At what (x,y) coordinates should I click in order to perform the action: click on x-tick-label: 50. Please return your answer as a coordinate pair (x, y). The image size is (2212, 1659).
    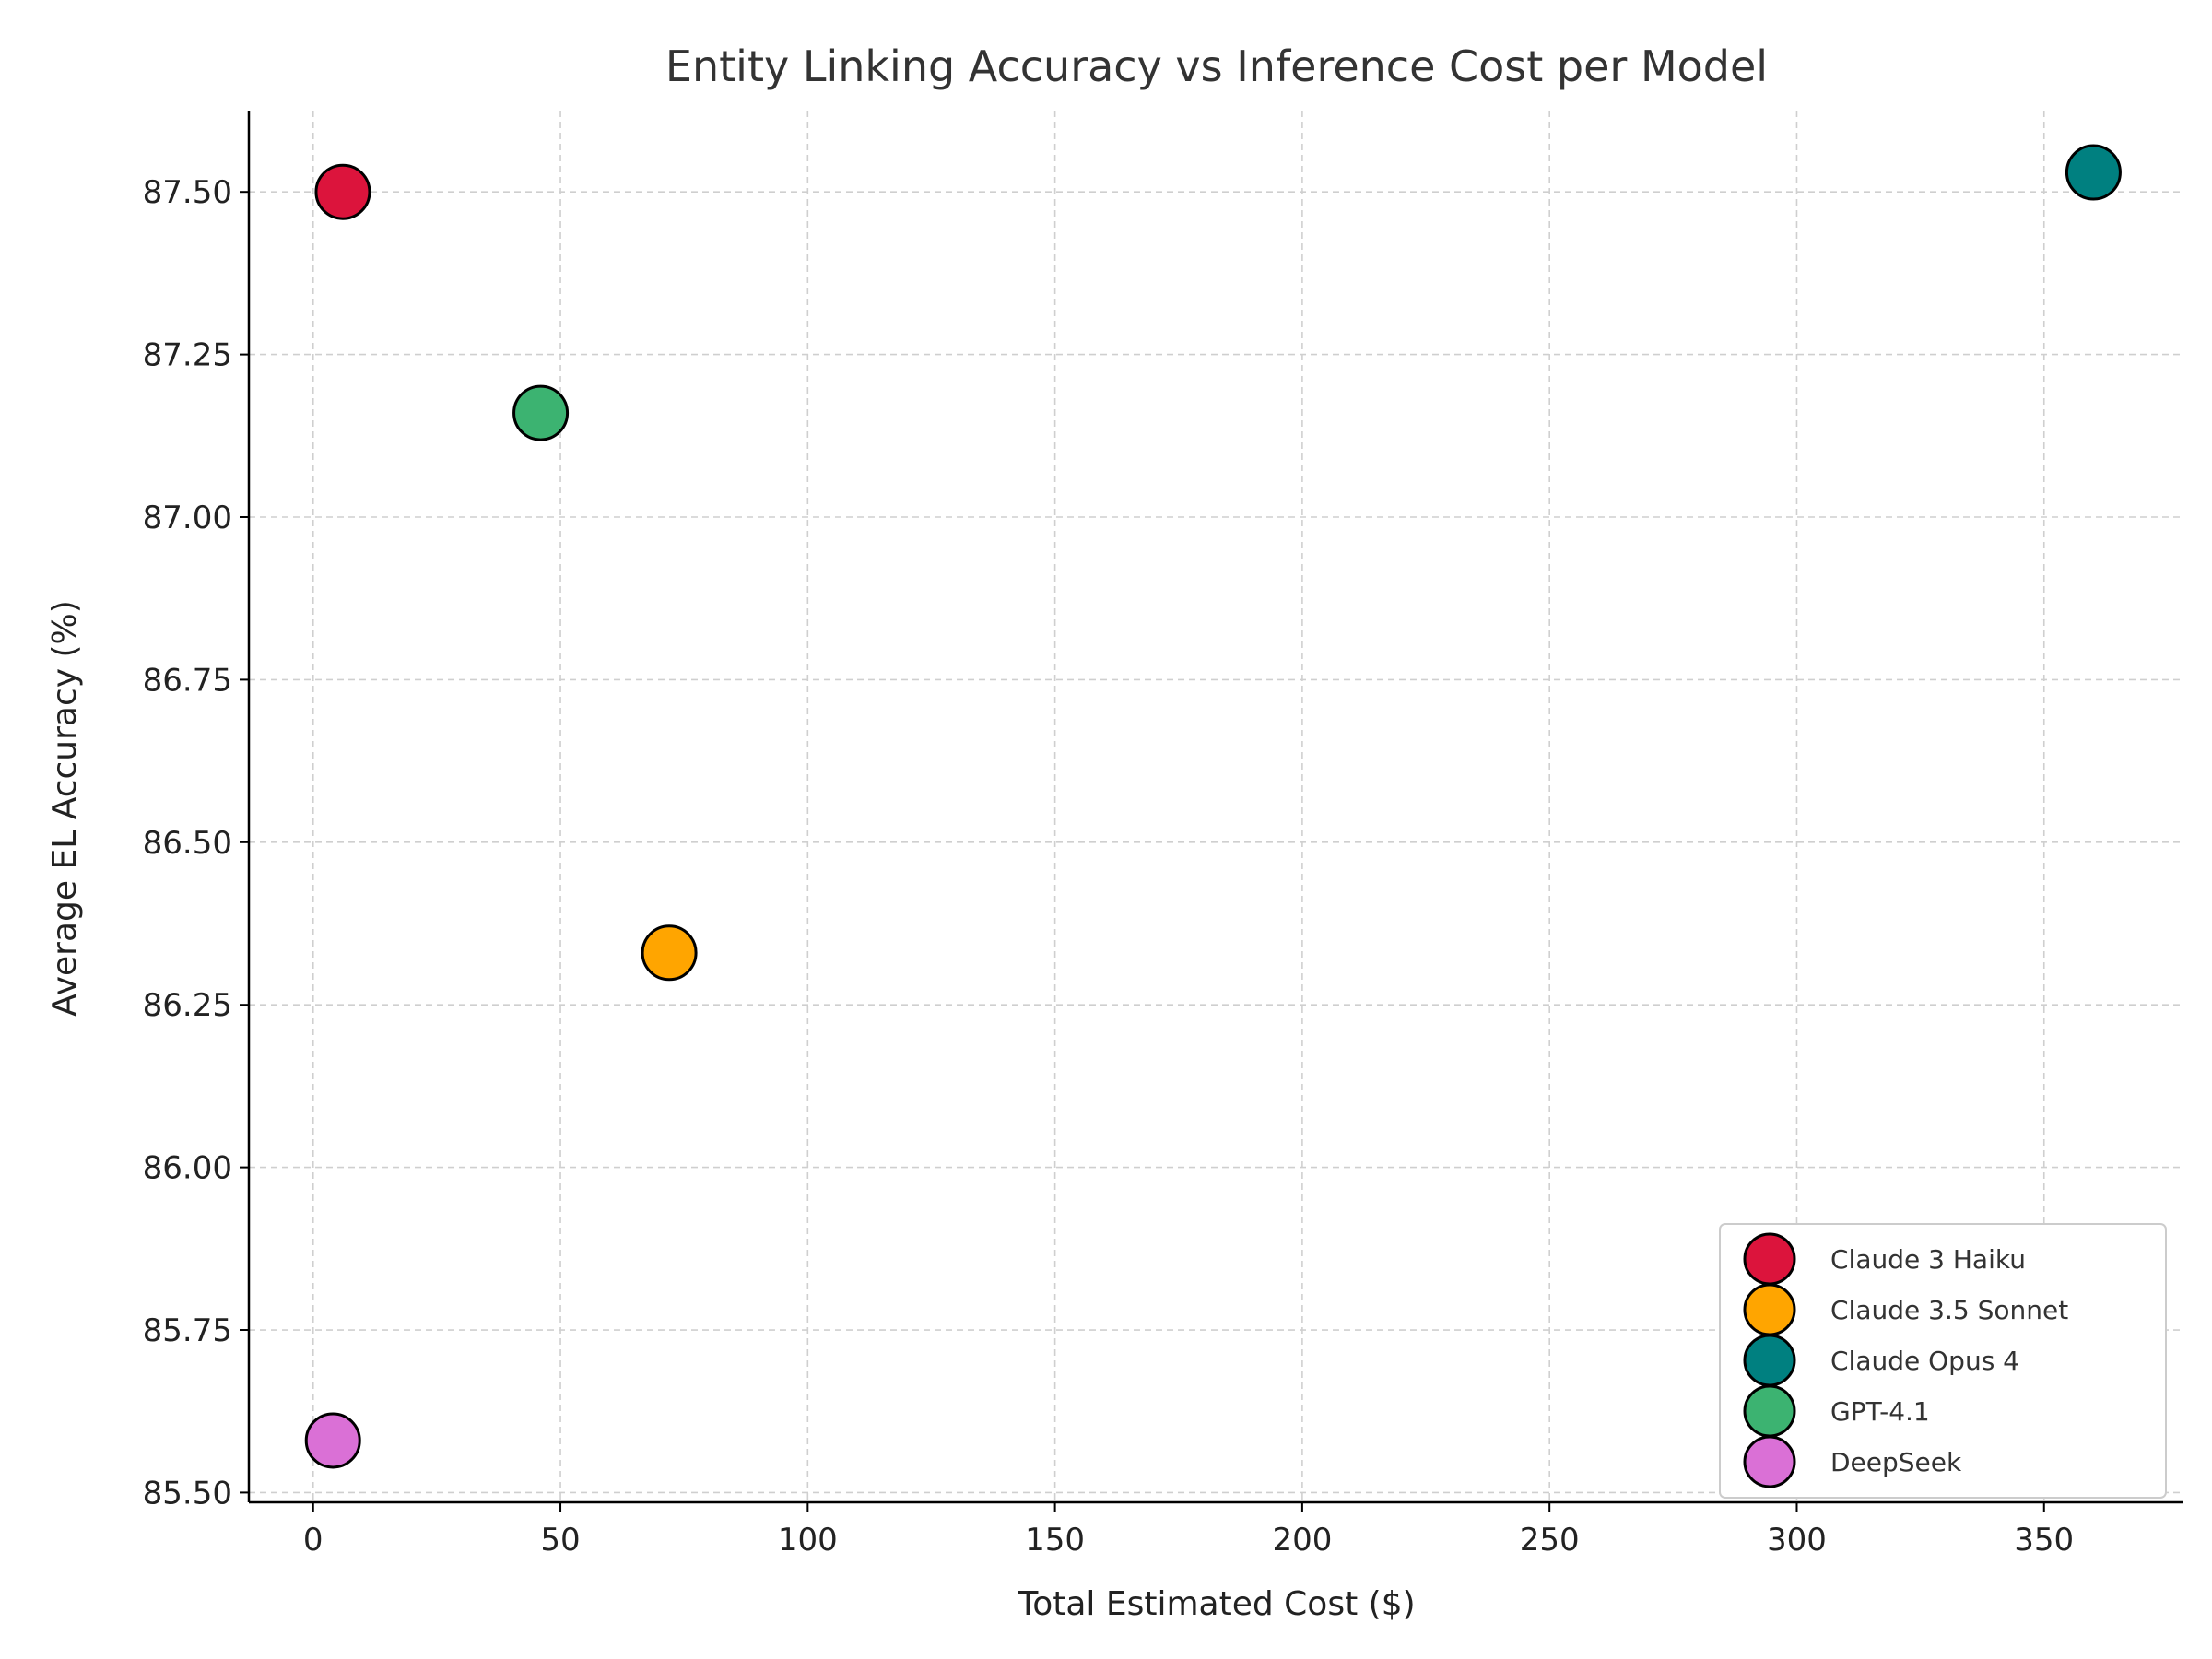
    Looking at the image, I should click on (560, 1540).